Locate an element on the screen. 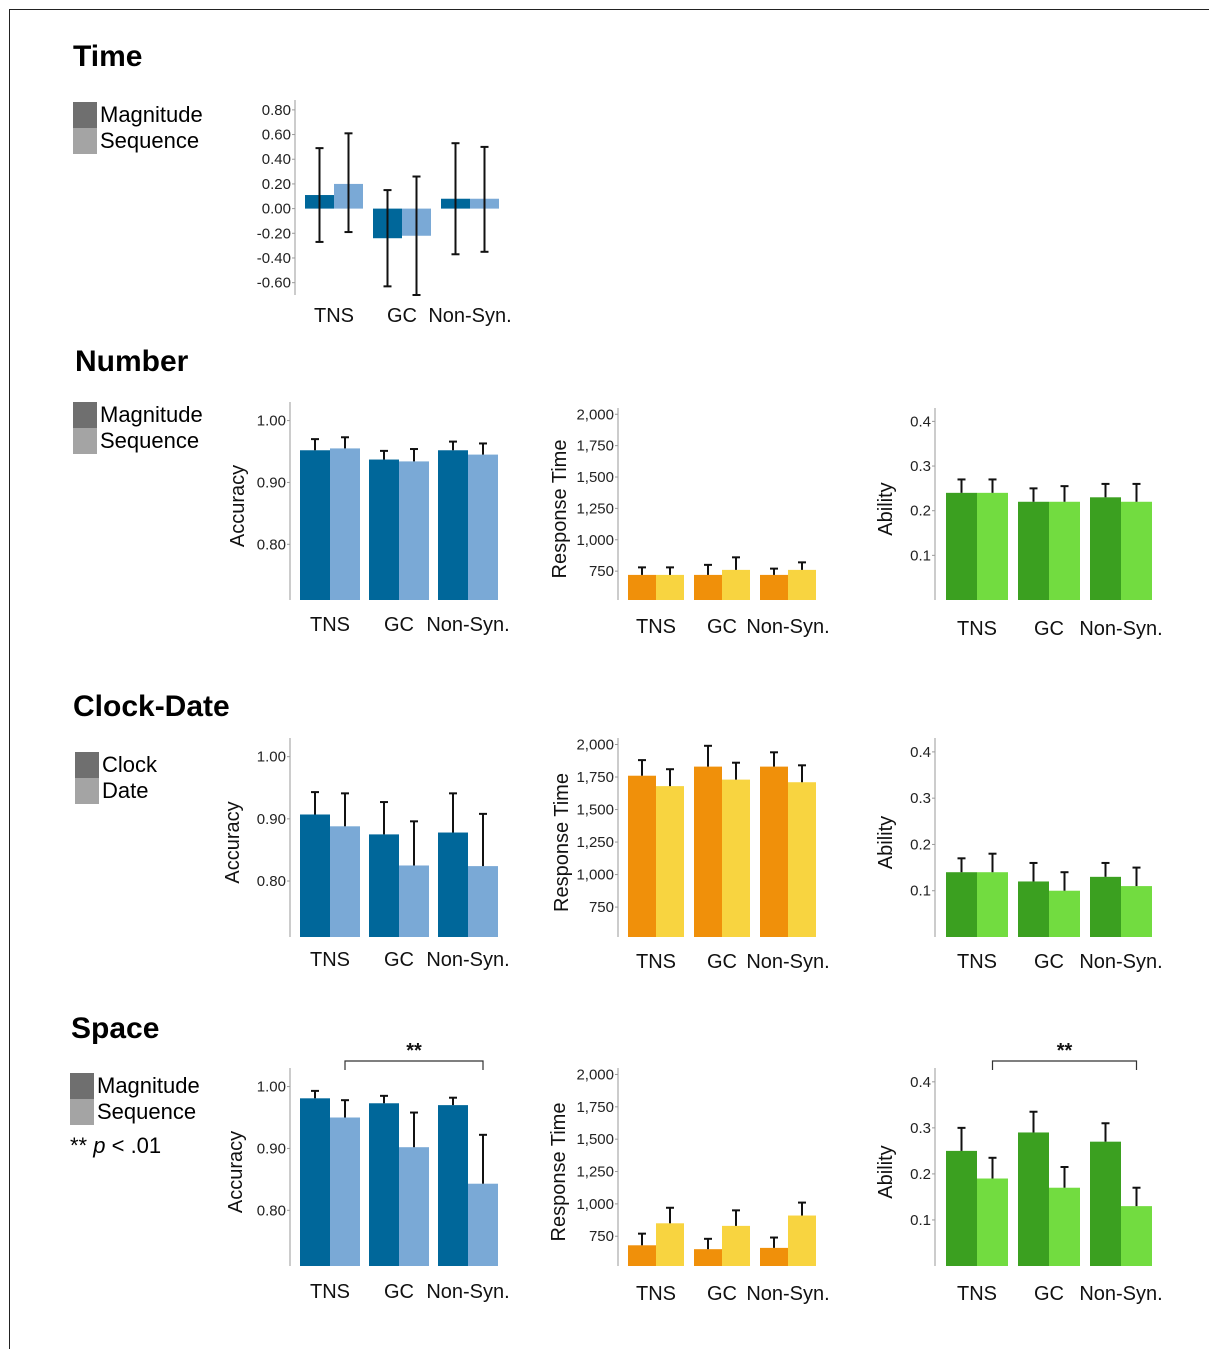 Image resolution: width=1212 pixels, height=1349 pixels. y-tick-label: 0.90 is located at coordinates (271, 482).